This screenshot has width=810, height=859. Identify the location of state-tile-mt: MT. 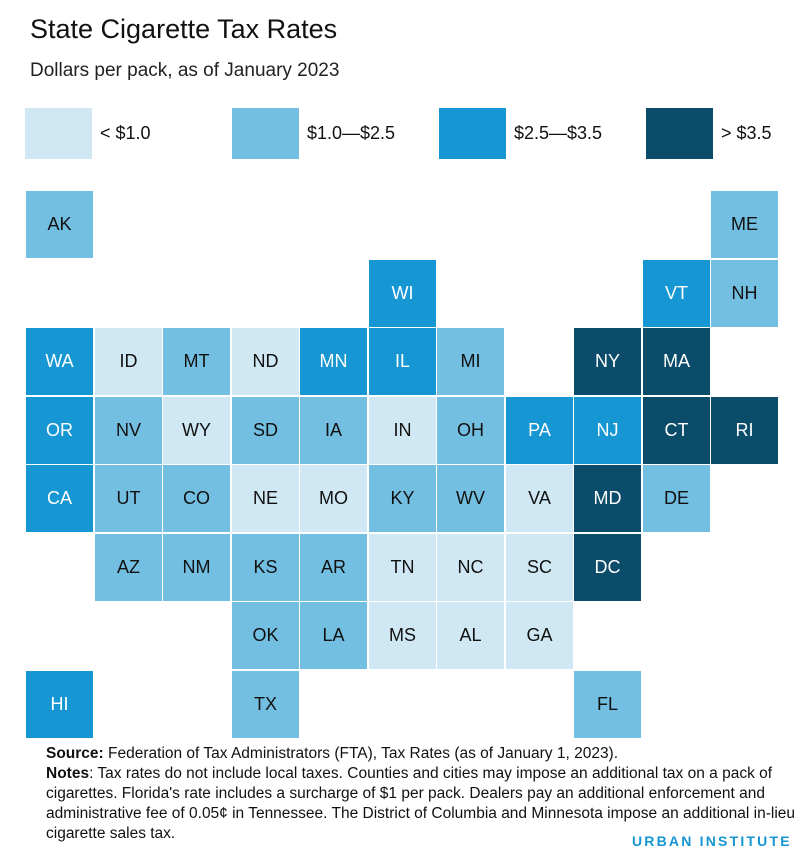
(196, 361).